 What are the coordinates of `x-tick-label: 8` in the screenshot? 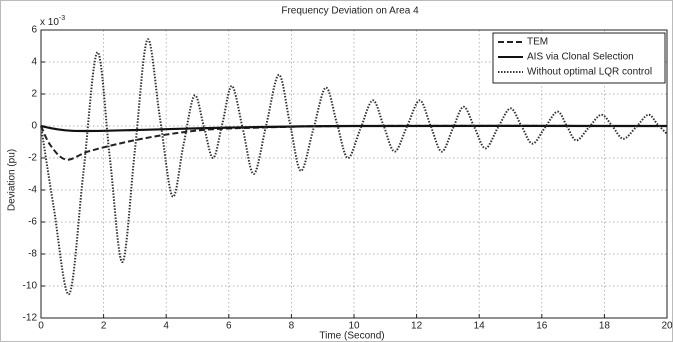 It's located at (292, 326).